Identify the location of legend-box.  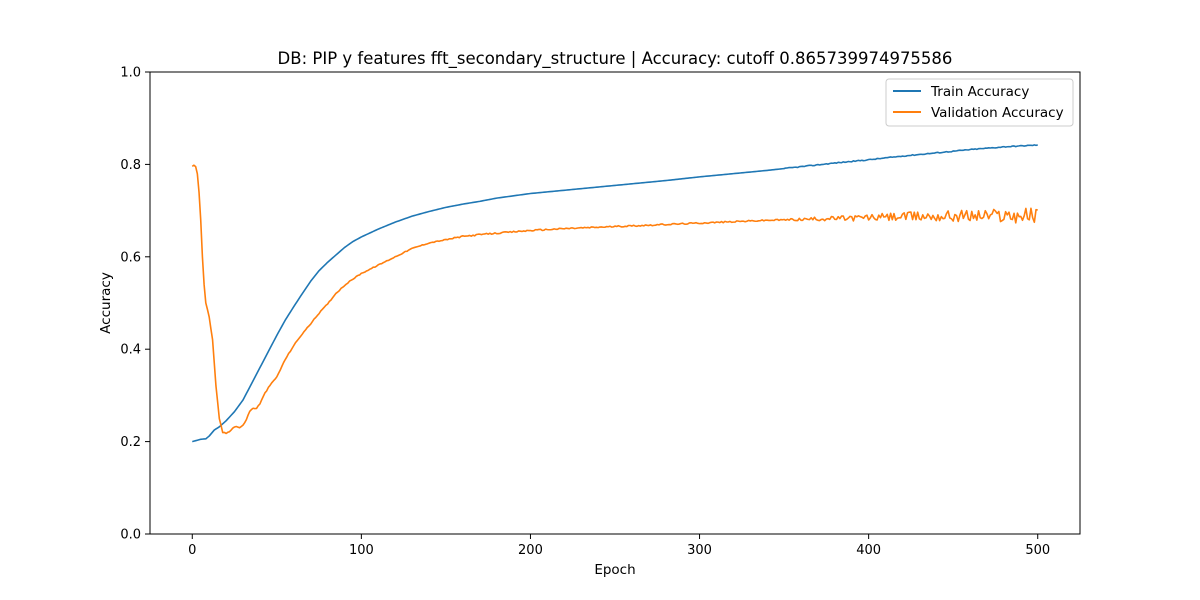
(979, 102).